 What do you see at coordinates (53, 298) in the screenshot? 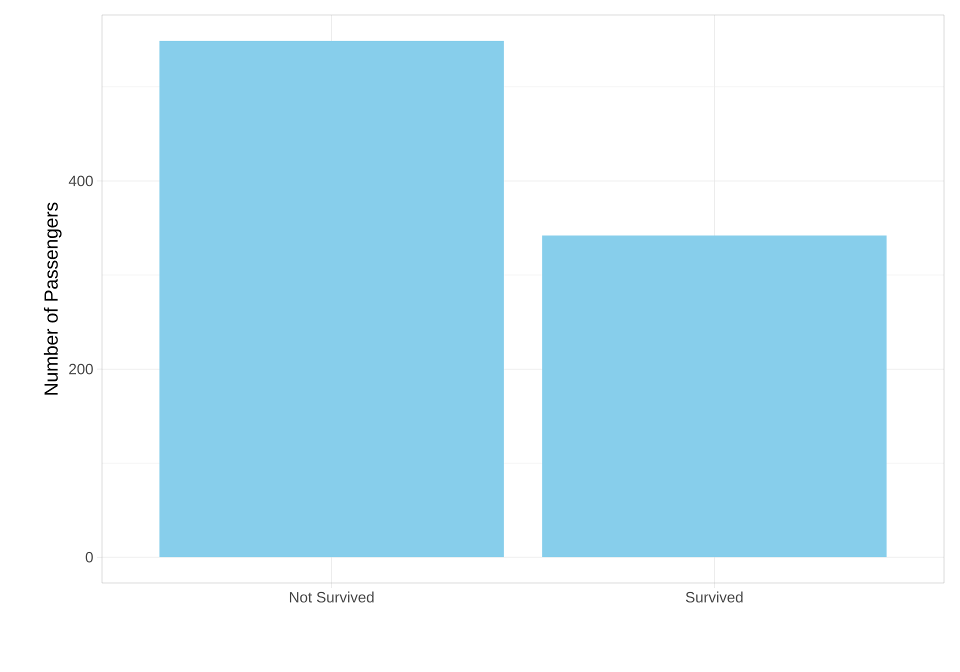
I see `y-axis-title: Number of Passengers` at bounding box center [53, 298].